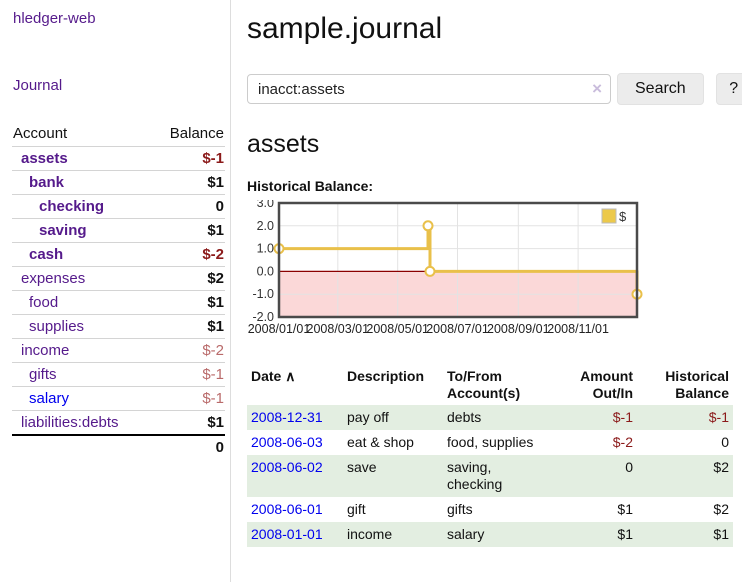  I want to click on svg-text: 2008/03/01, so click(338, 329).